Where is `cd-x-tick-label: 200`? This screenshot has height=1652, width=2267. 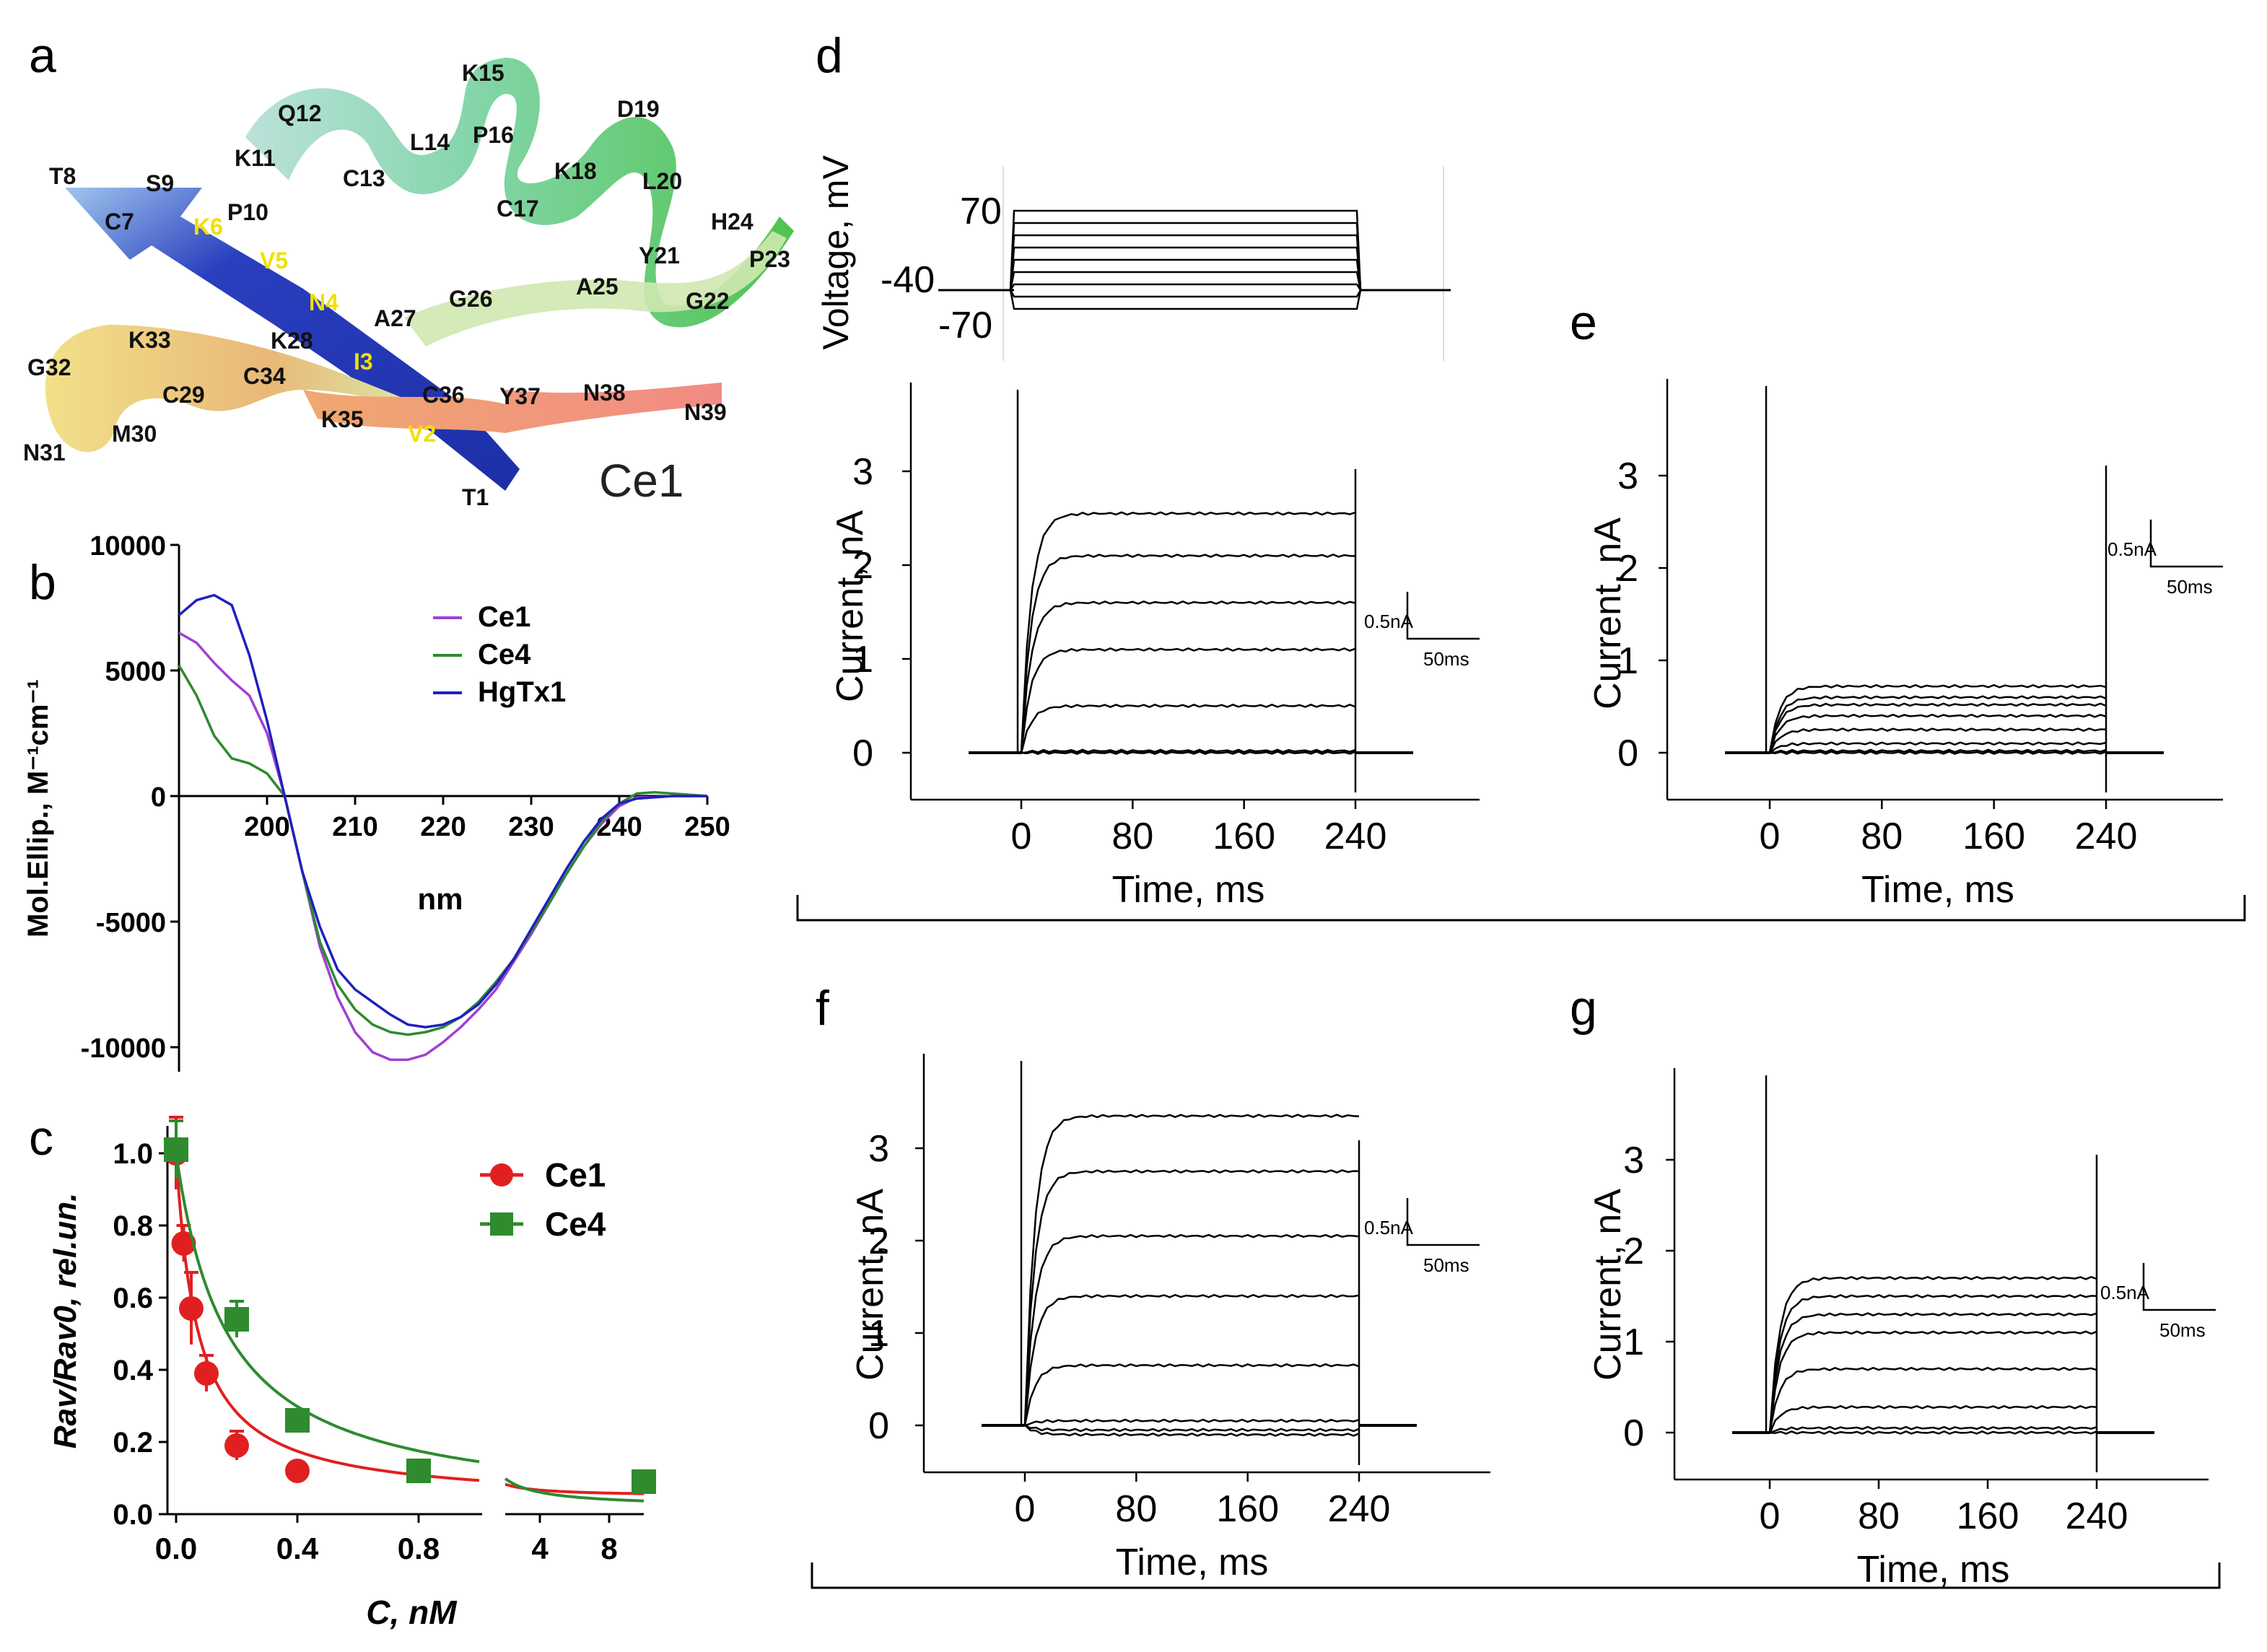
cd-x-tick-label: 200 is located at coordinates (266, 827).